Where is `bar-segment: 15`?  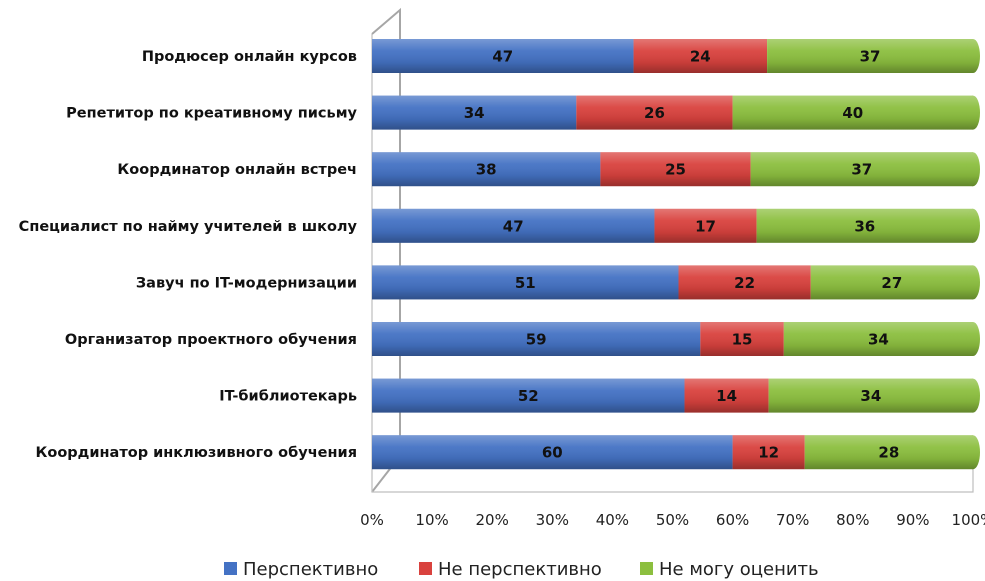 bar-segment: 15 is located at coordinates (742, 339).